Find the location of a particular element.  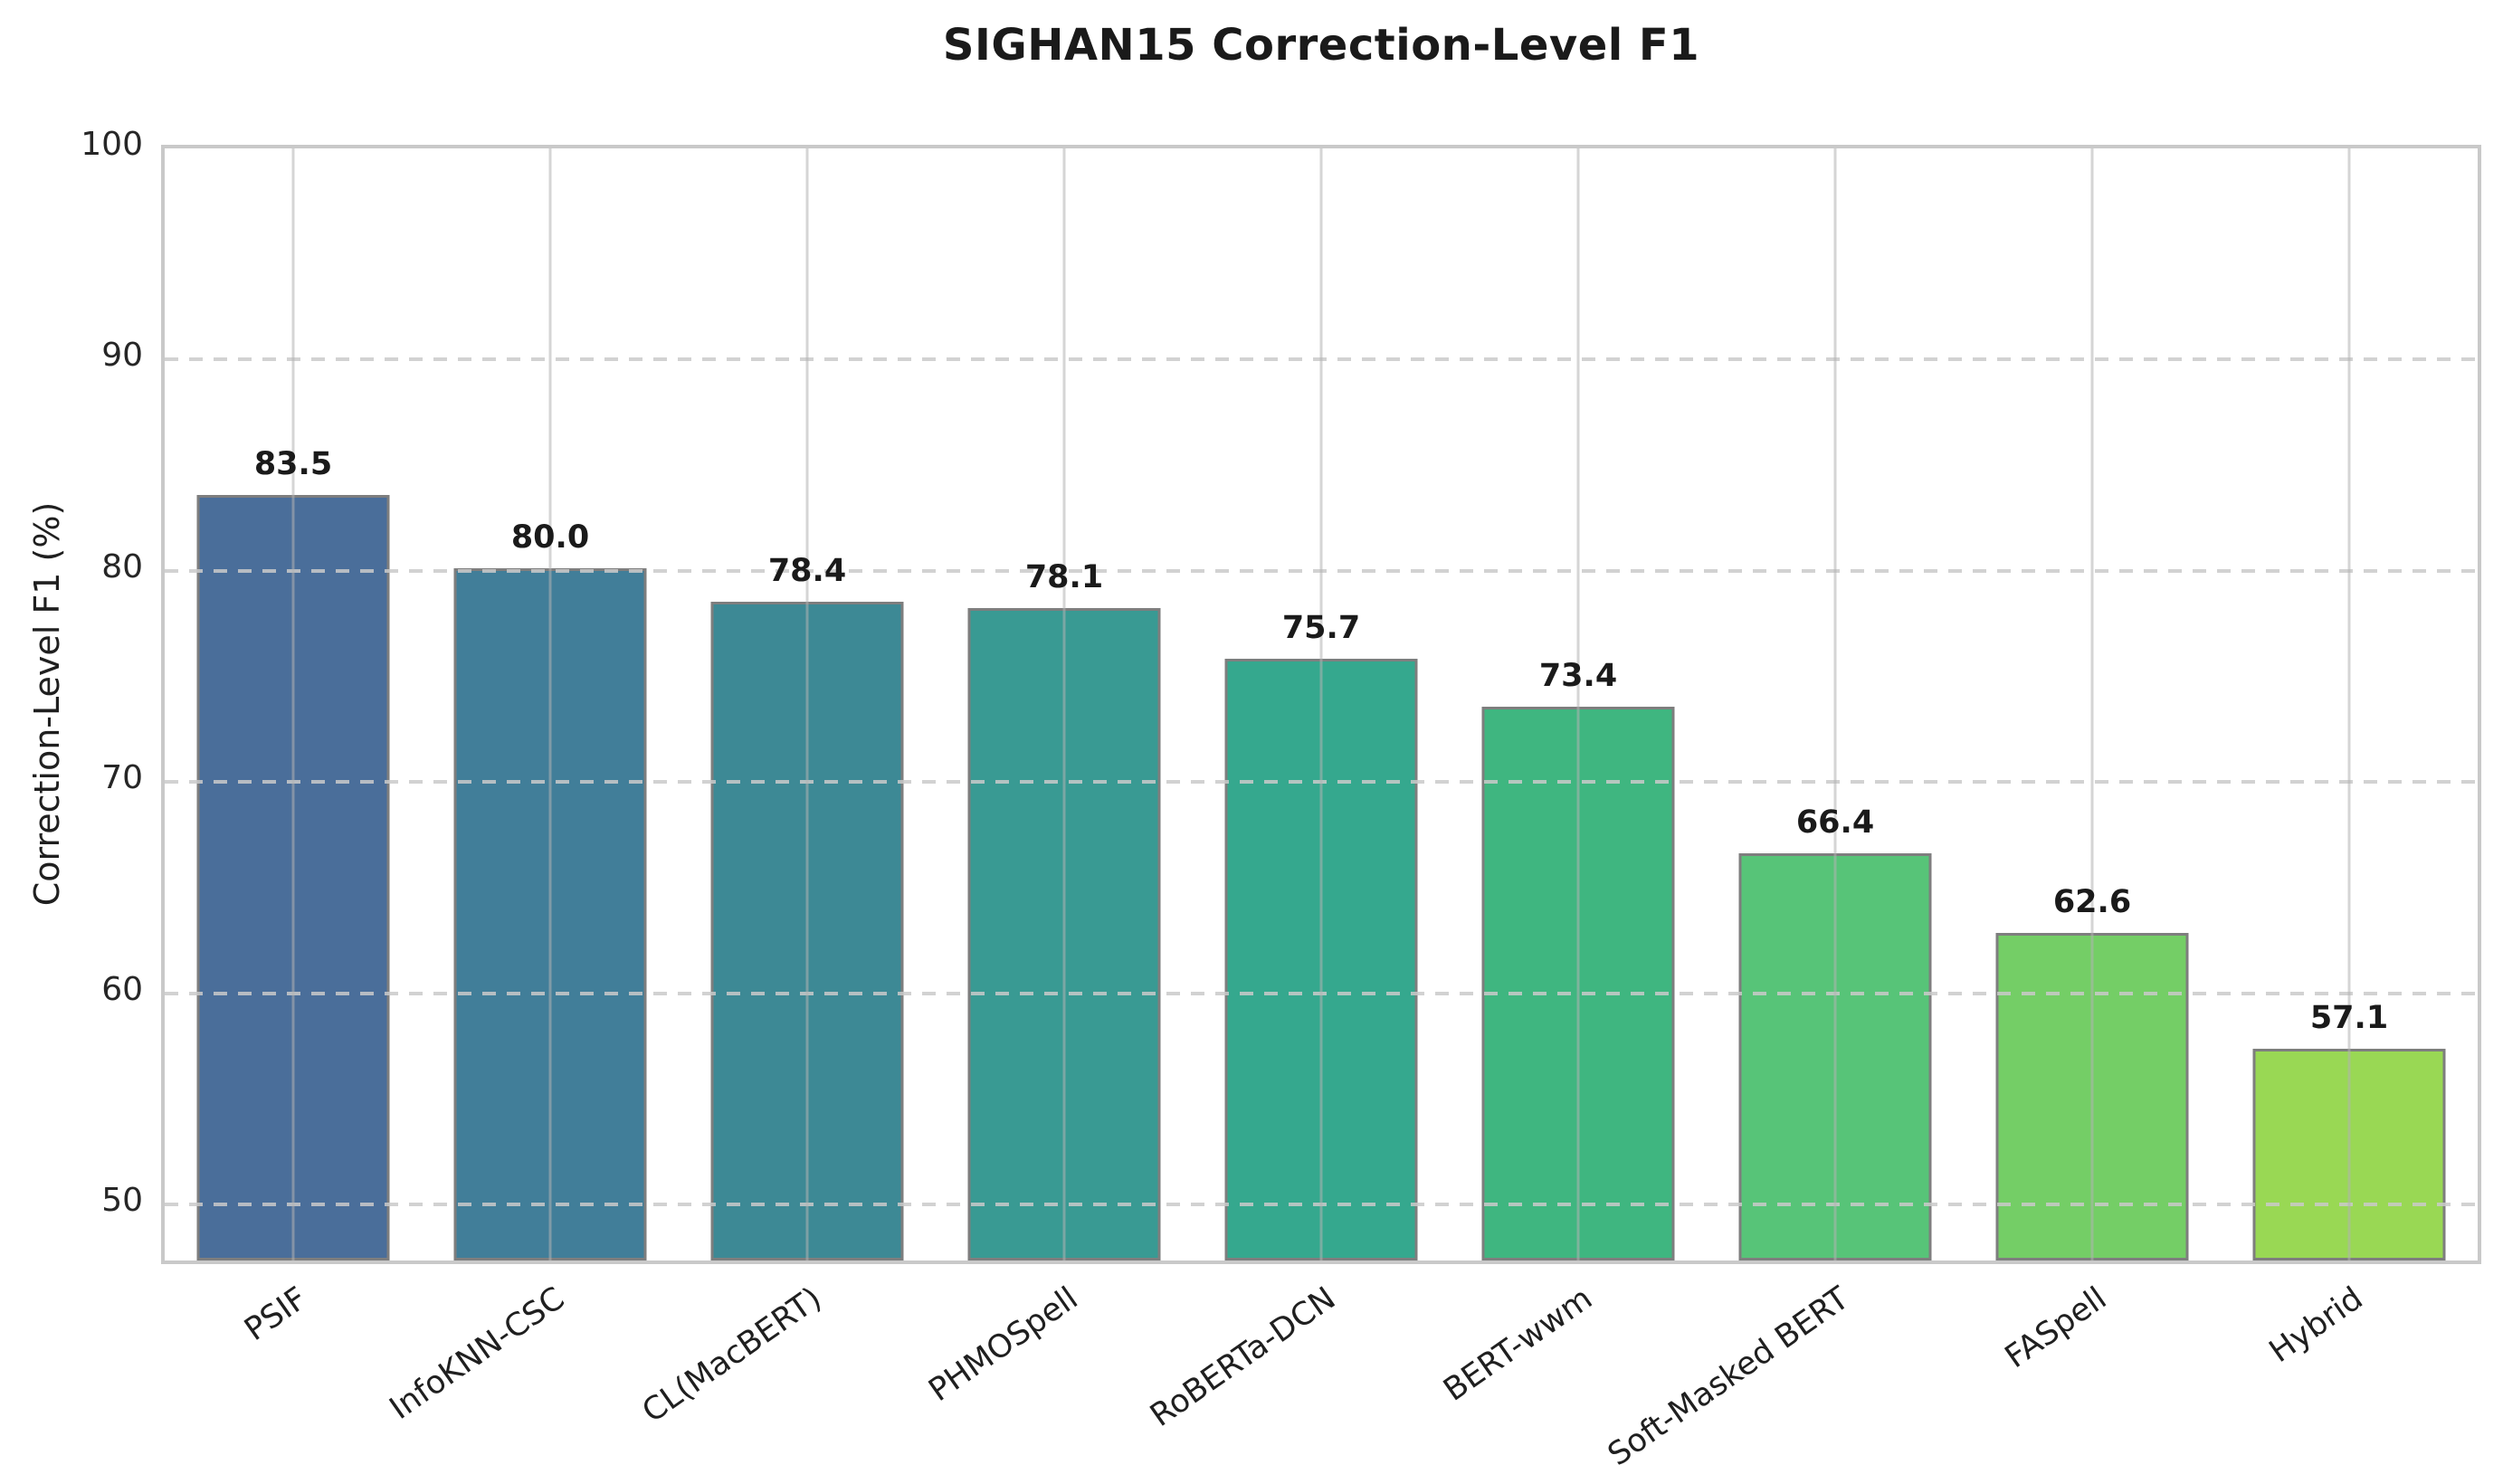

bar-slot-6: 66.4 Soft-Masked BERT is located at coordinates (1783, 810).